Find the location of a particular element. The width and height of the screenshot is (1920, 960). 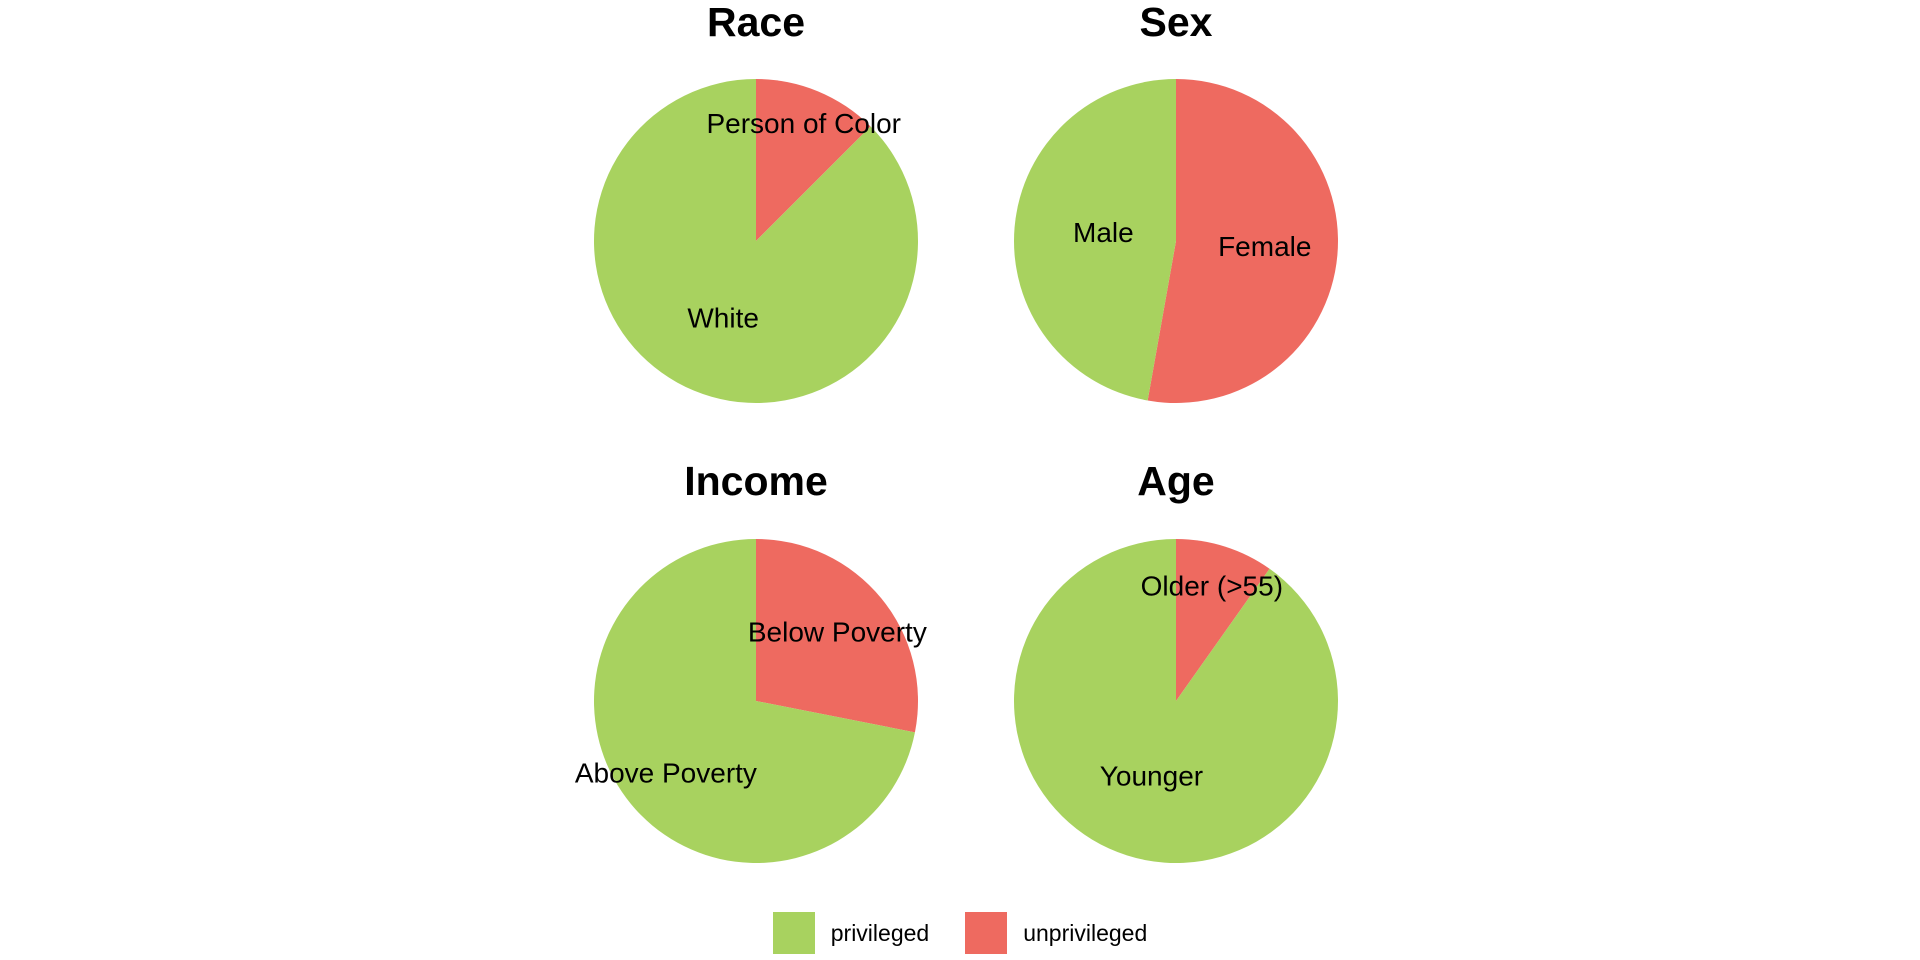

pie-sex: Sex Female Male is located at coordinates (1175, 201).